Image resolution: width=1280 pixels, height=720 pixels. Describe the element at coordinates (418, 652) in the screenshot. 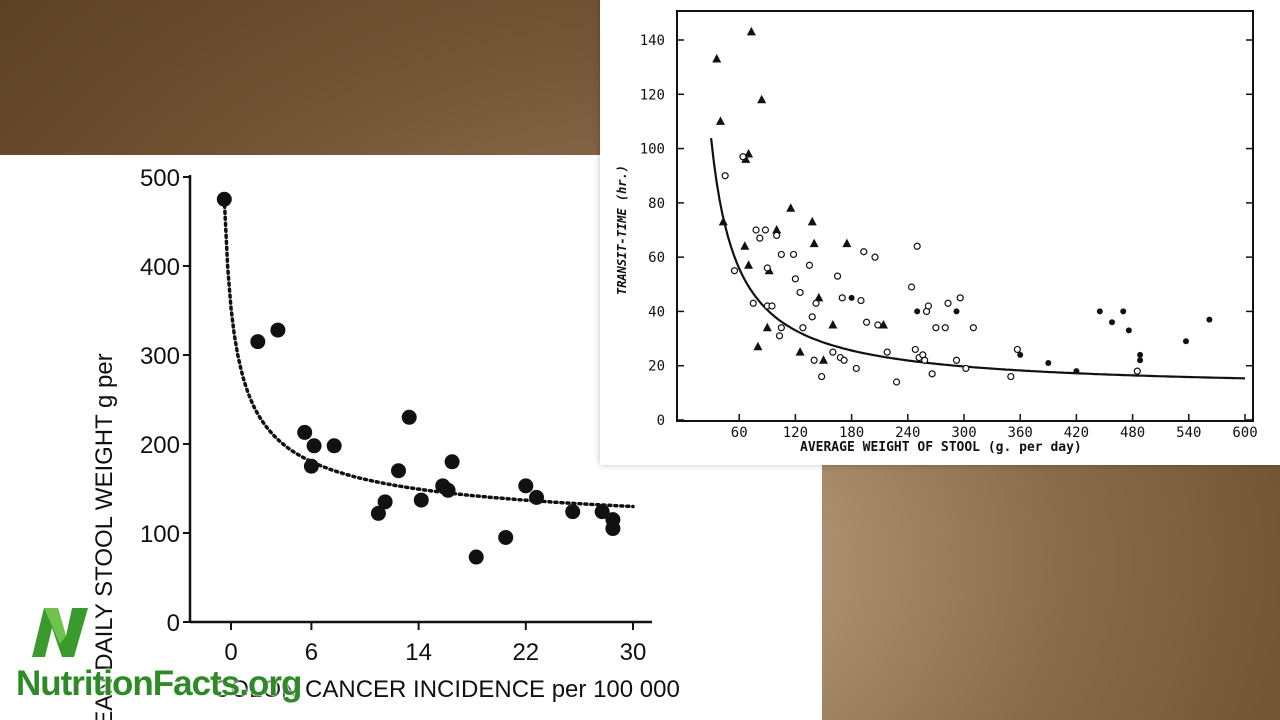

I see `x-tick-label: 14` at that location.